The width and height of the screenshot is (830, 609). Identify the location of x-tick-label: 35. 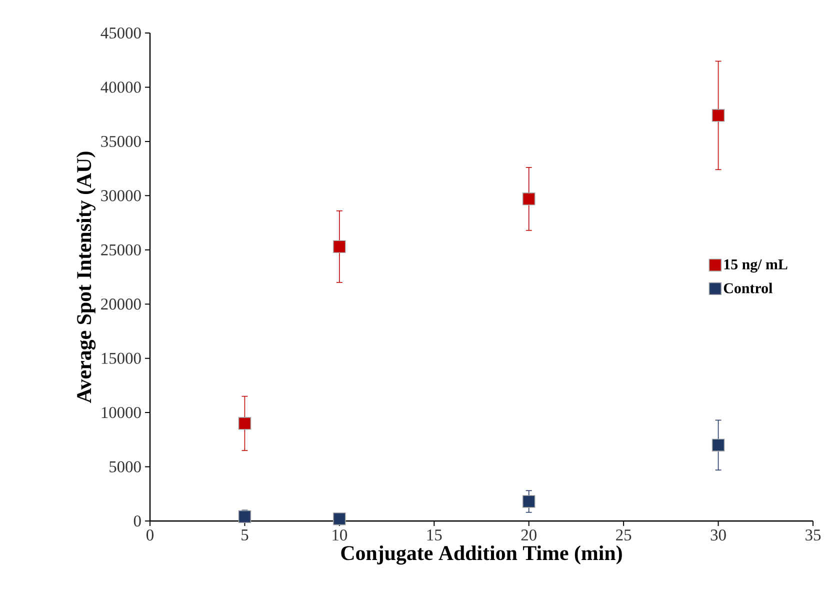
(813, 535).